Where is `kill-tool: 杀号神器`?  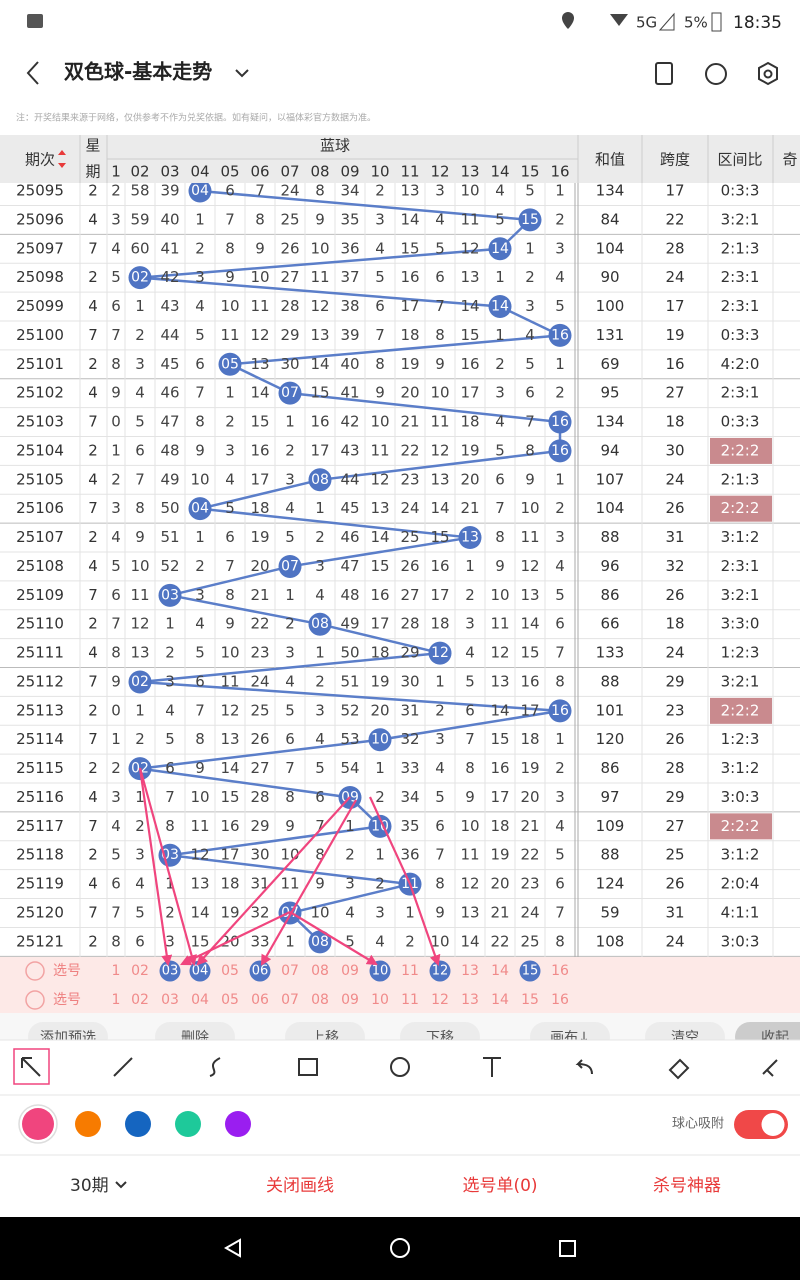
kill-tool: 杀号神器 is located at coordinates (687, 1186).